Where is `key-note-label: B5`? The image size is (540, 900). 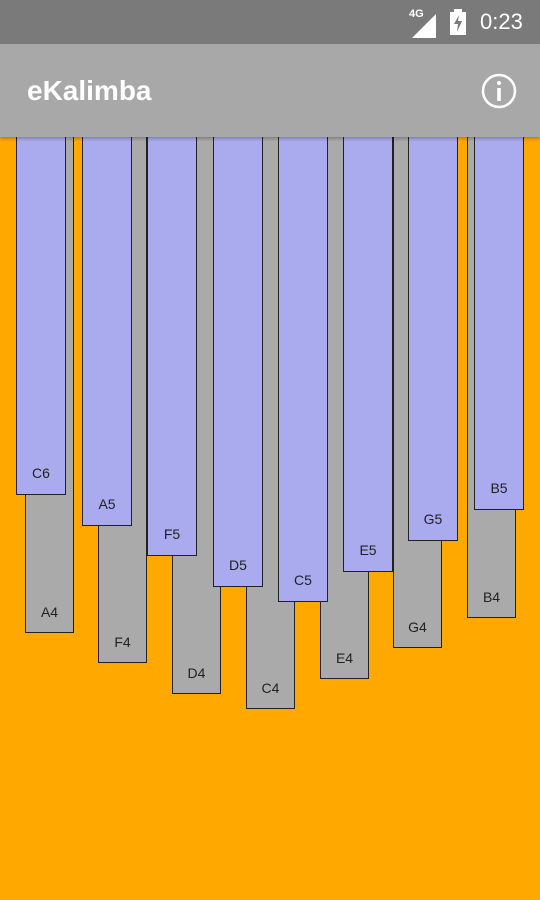
key-note-label: B5 is located at coordinates (499, 488).